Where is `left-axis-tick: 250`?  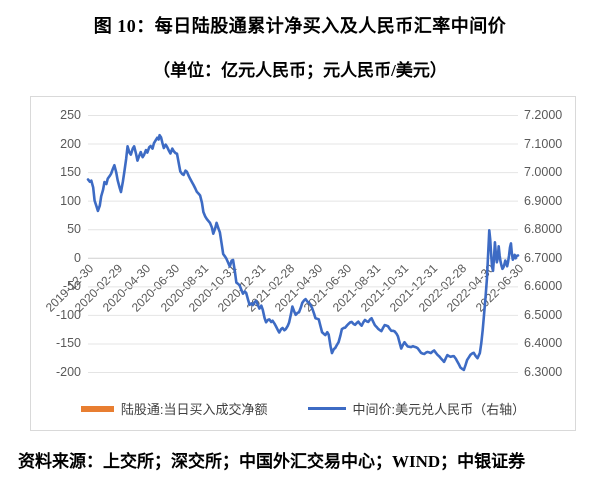
left-axis-tick: 250 is located at coordinates (70, 115).